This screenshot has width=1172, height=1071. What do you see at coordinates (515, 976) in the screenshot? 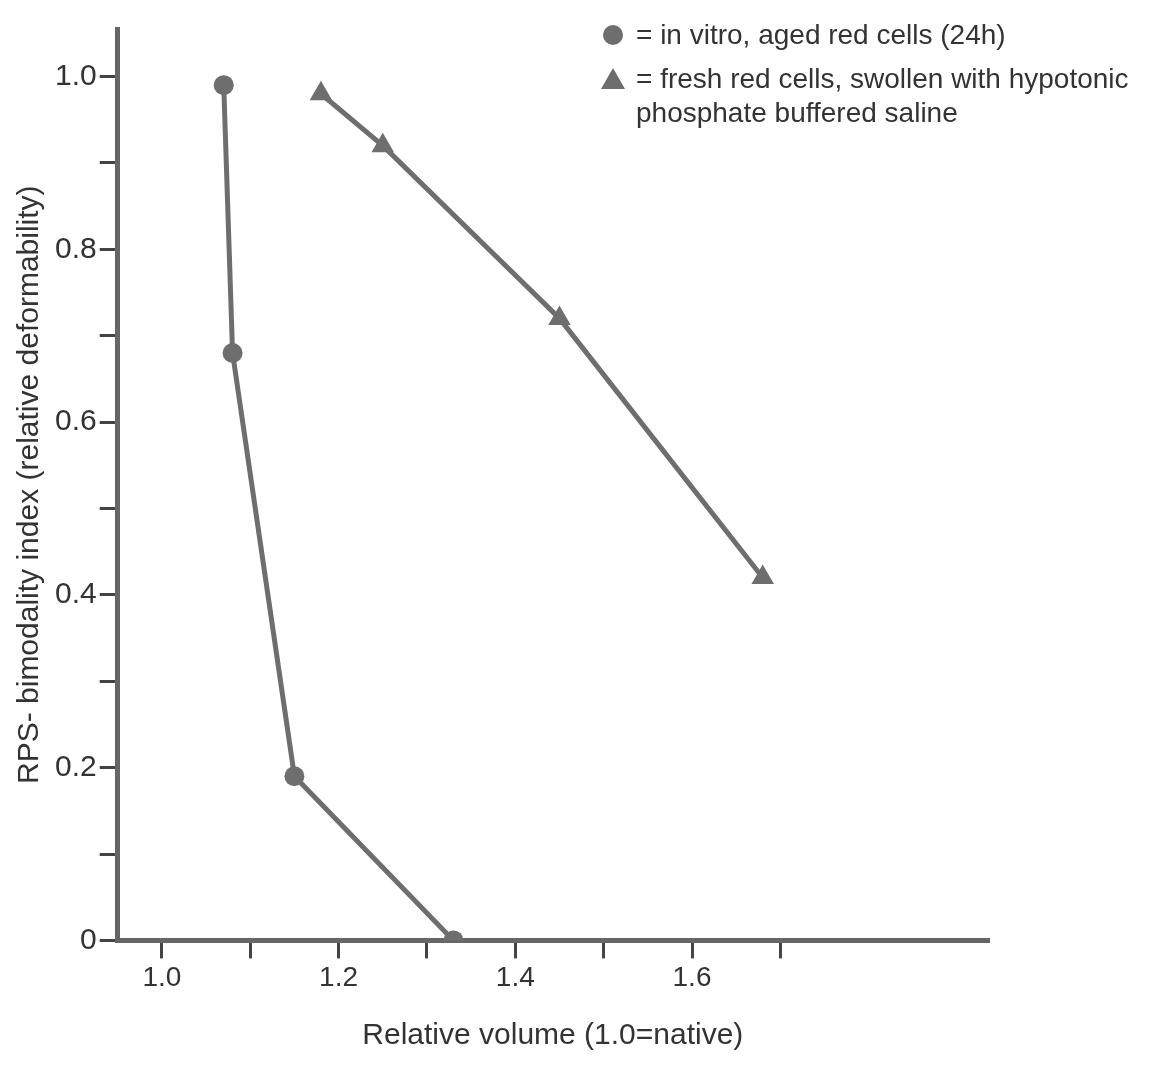
I see `x-tick-label: 1.4` at bounding box center [515, 976].